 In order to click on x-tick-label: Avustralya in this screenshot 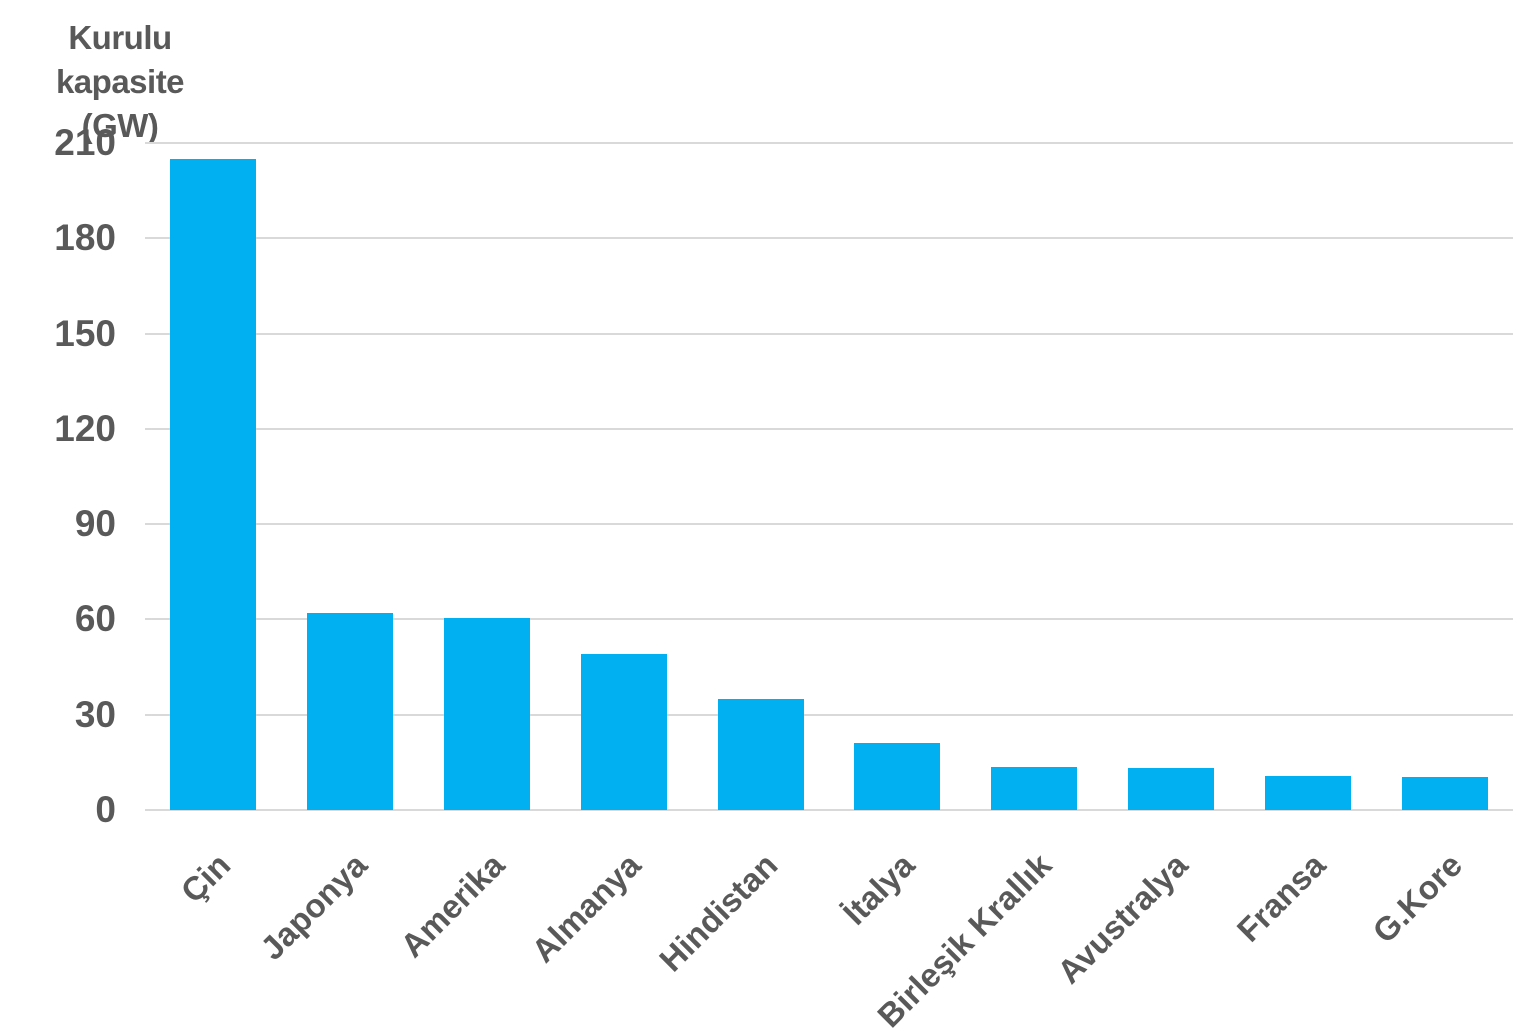, I will do `click(1123, 918)`.